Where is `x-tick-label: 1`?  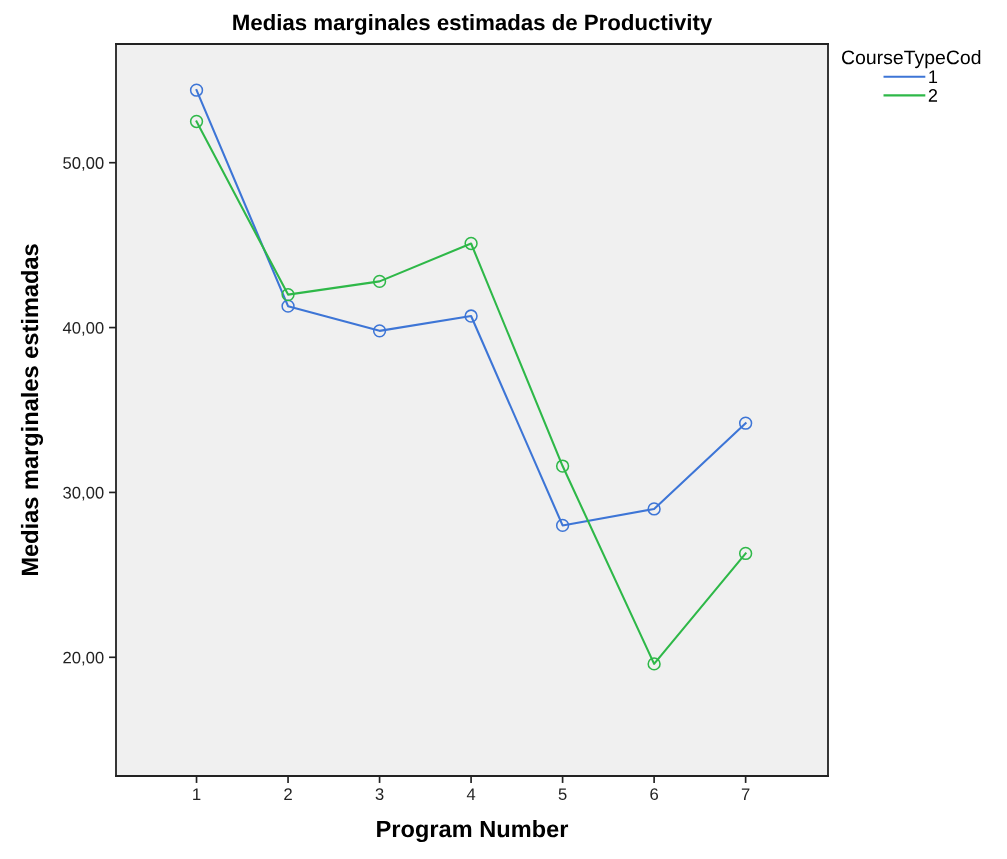
x-tick-label: 1 is located at coordinates (197, 794).